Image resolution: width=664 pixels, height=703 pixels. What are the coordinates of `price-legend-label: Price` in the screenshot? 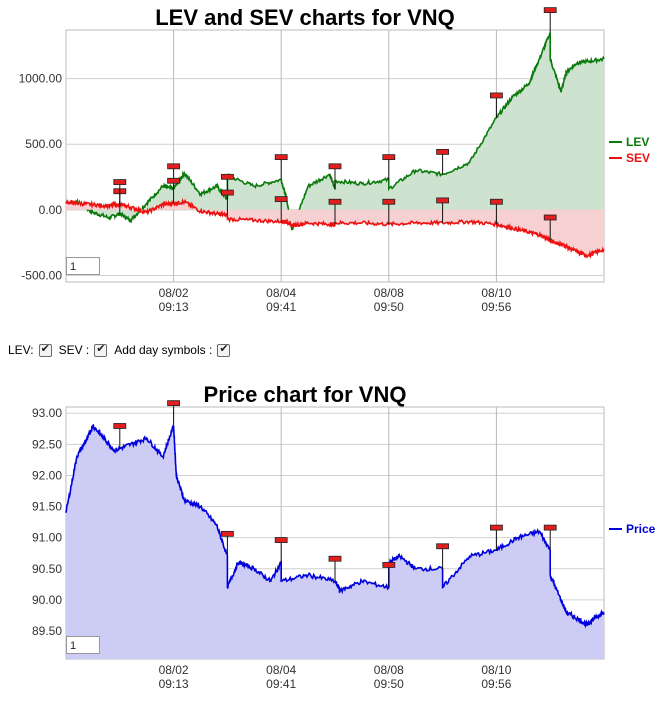 It's located at (641, 529).